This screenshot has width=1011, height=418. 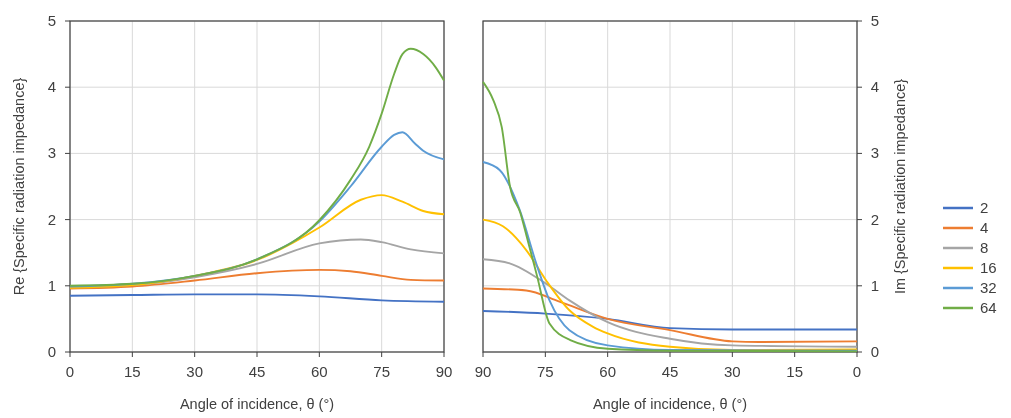 What do you see at coordinates (52, 285) in the screenshot?
I see `y-tick-label: 1` at bounding box center [52, 285].